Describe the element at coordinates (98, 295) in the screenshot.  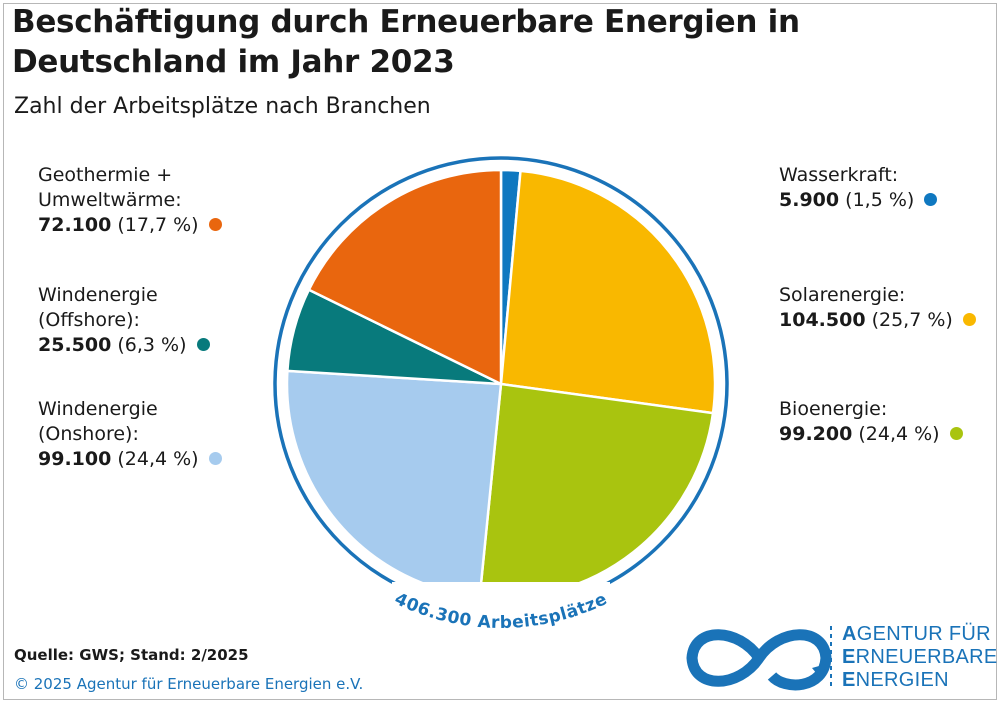
I see `label-offshore-name-1: Windenergie` at that location.